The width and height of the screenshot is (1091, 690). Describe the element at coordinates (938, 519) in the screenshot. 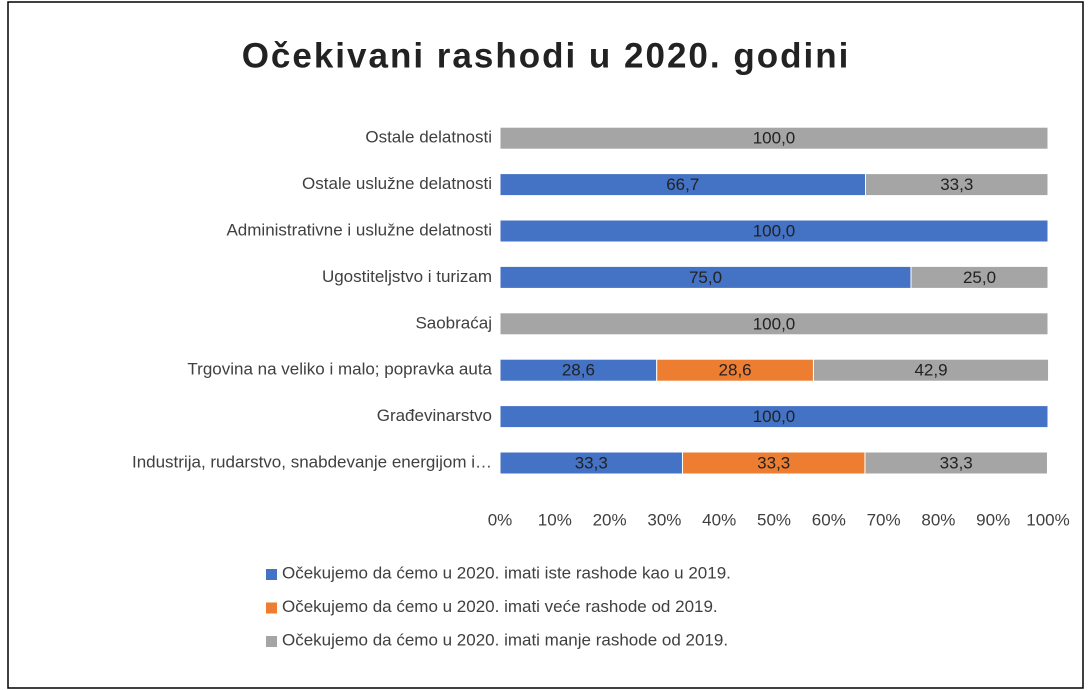

I see `x-tick-label: 80%` at that location.